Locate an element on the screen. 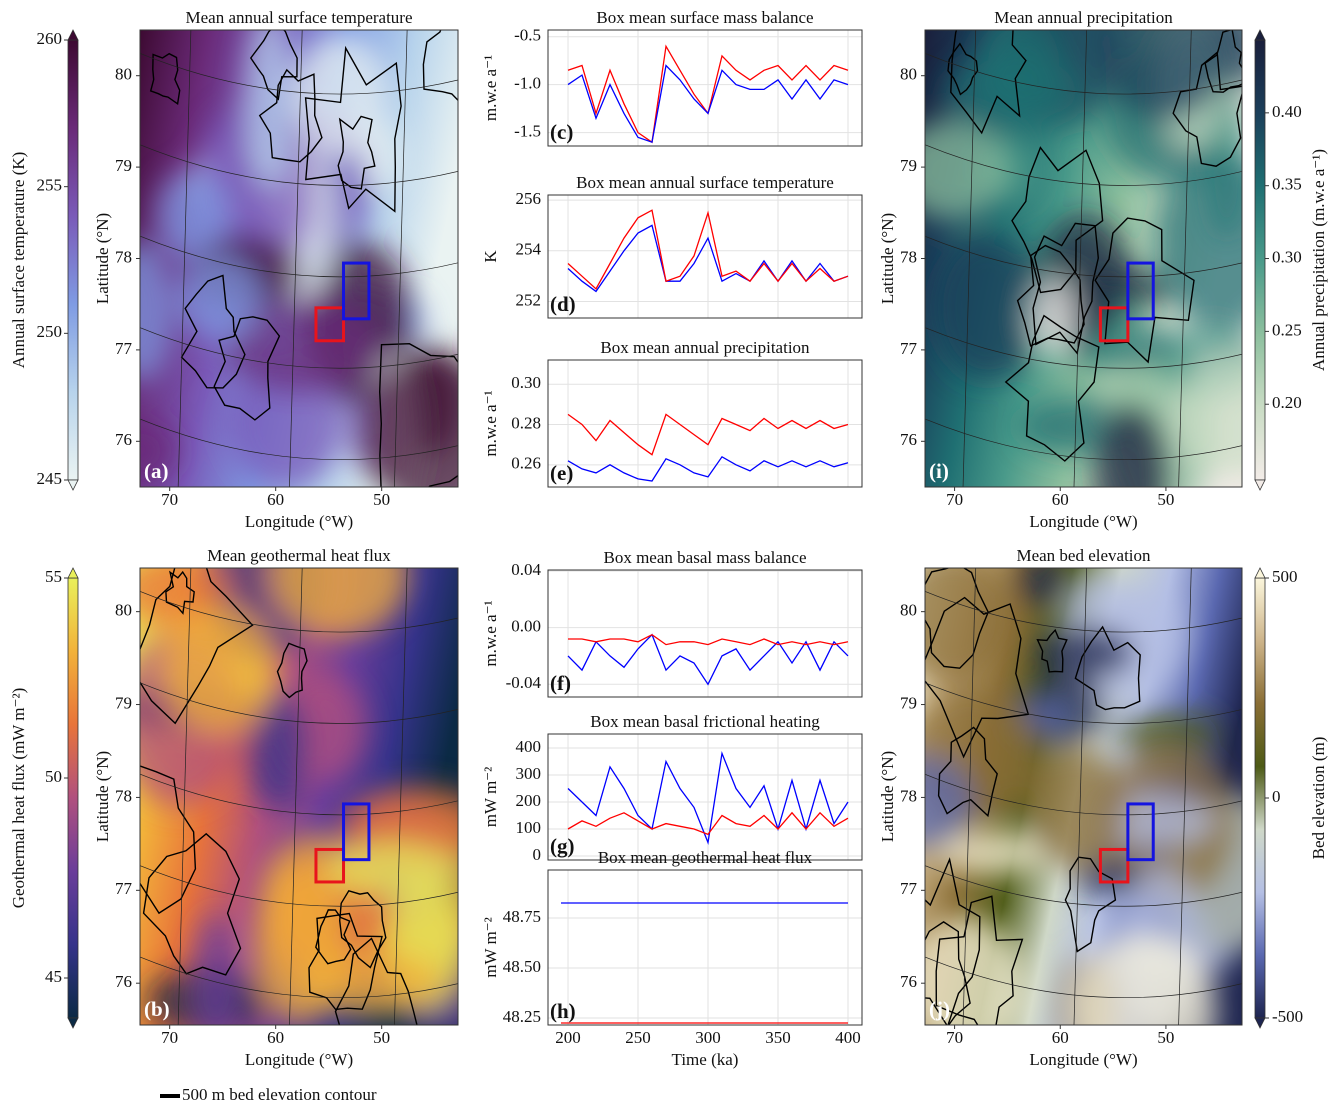 The width and height of the screenshot is (1343, 1108). x-axis-label: Longitude (°W) is located at coordinates (1083, 1059).